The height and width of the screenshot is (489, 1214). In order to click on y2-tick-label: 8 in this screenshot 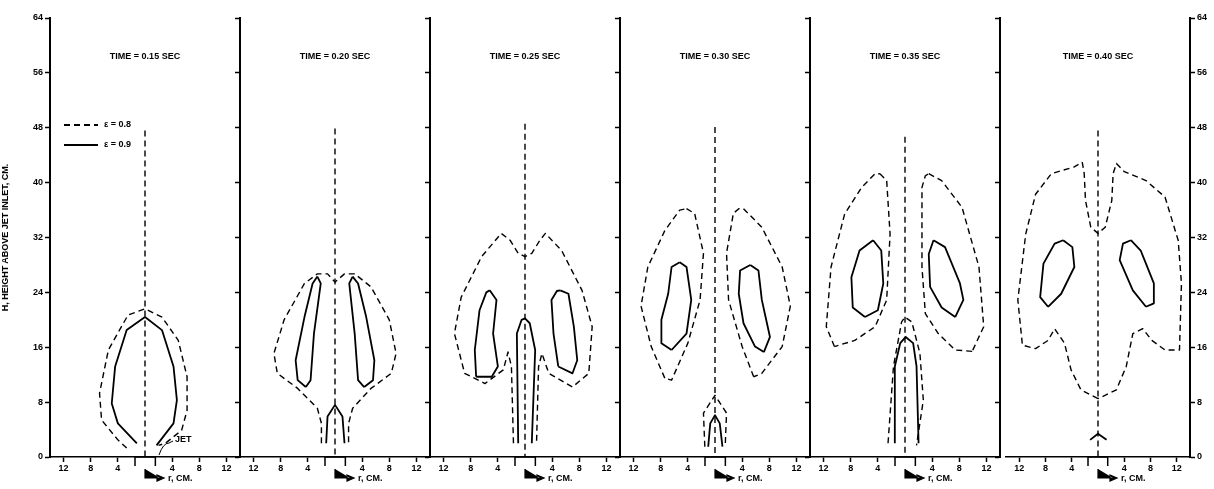, I will do `click(1200, 401)`.